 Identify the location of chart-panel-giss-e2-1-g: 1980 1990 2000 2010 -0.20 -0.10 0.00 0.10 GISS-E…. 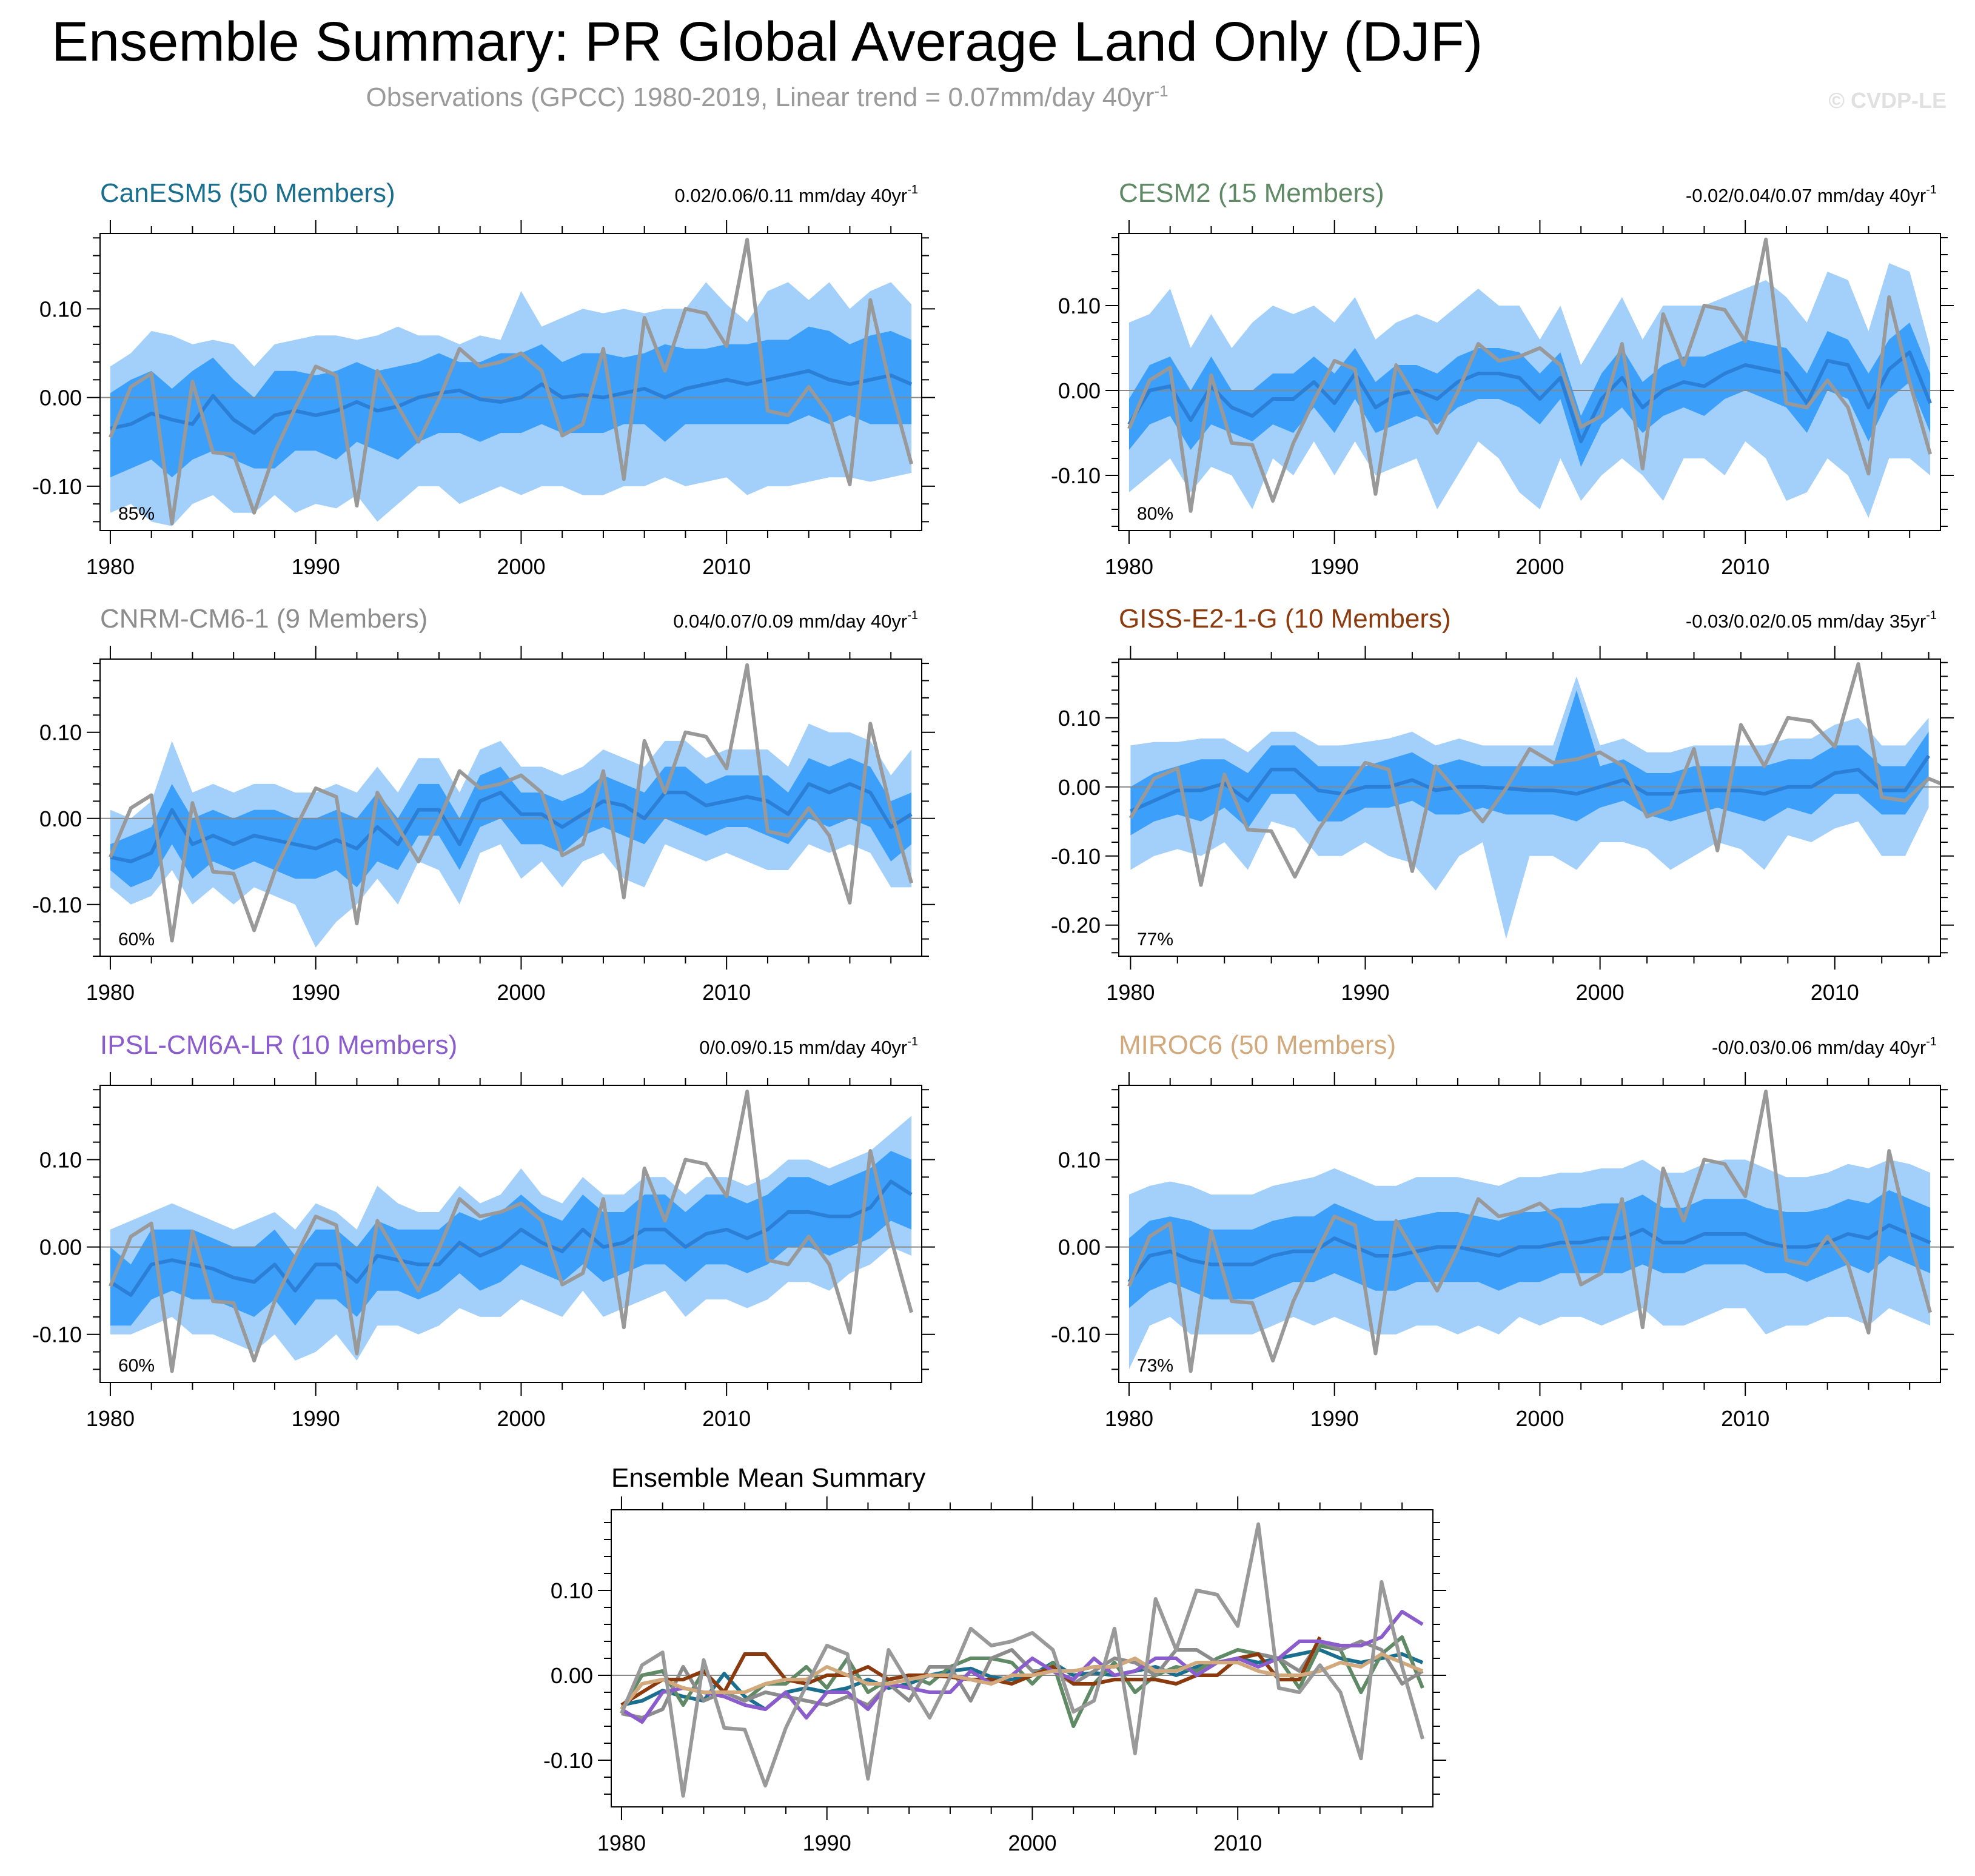
(1503, 804).